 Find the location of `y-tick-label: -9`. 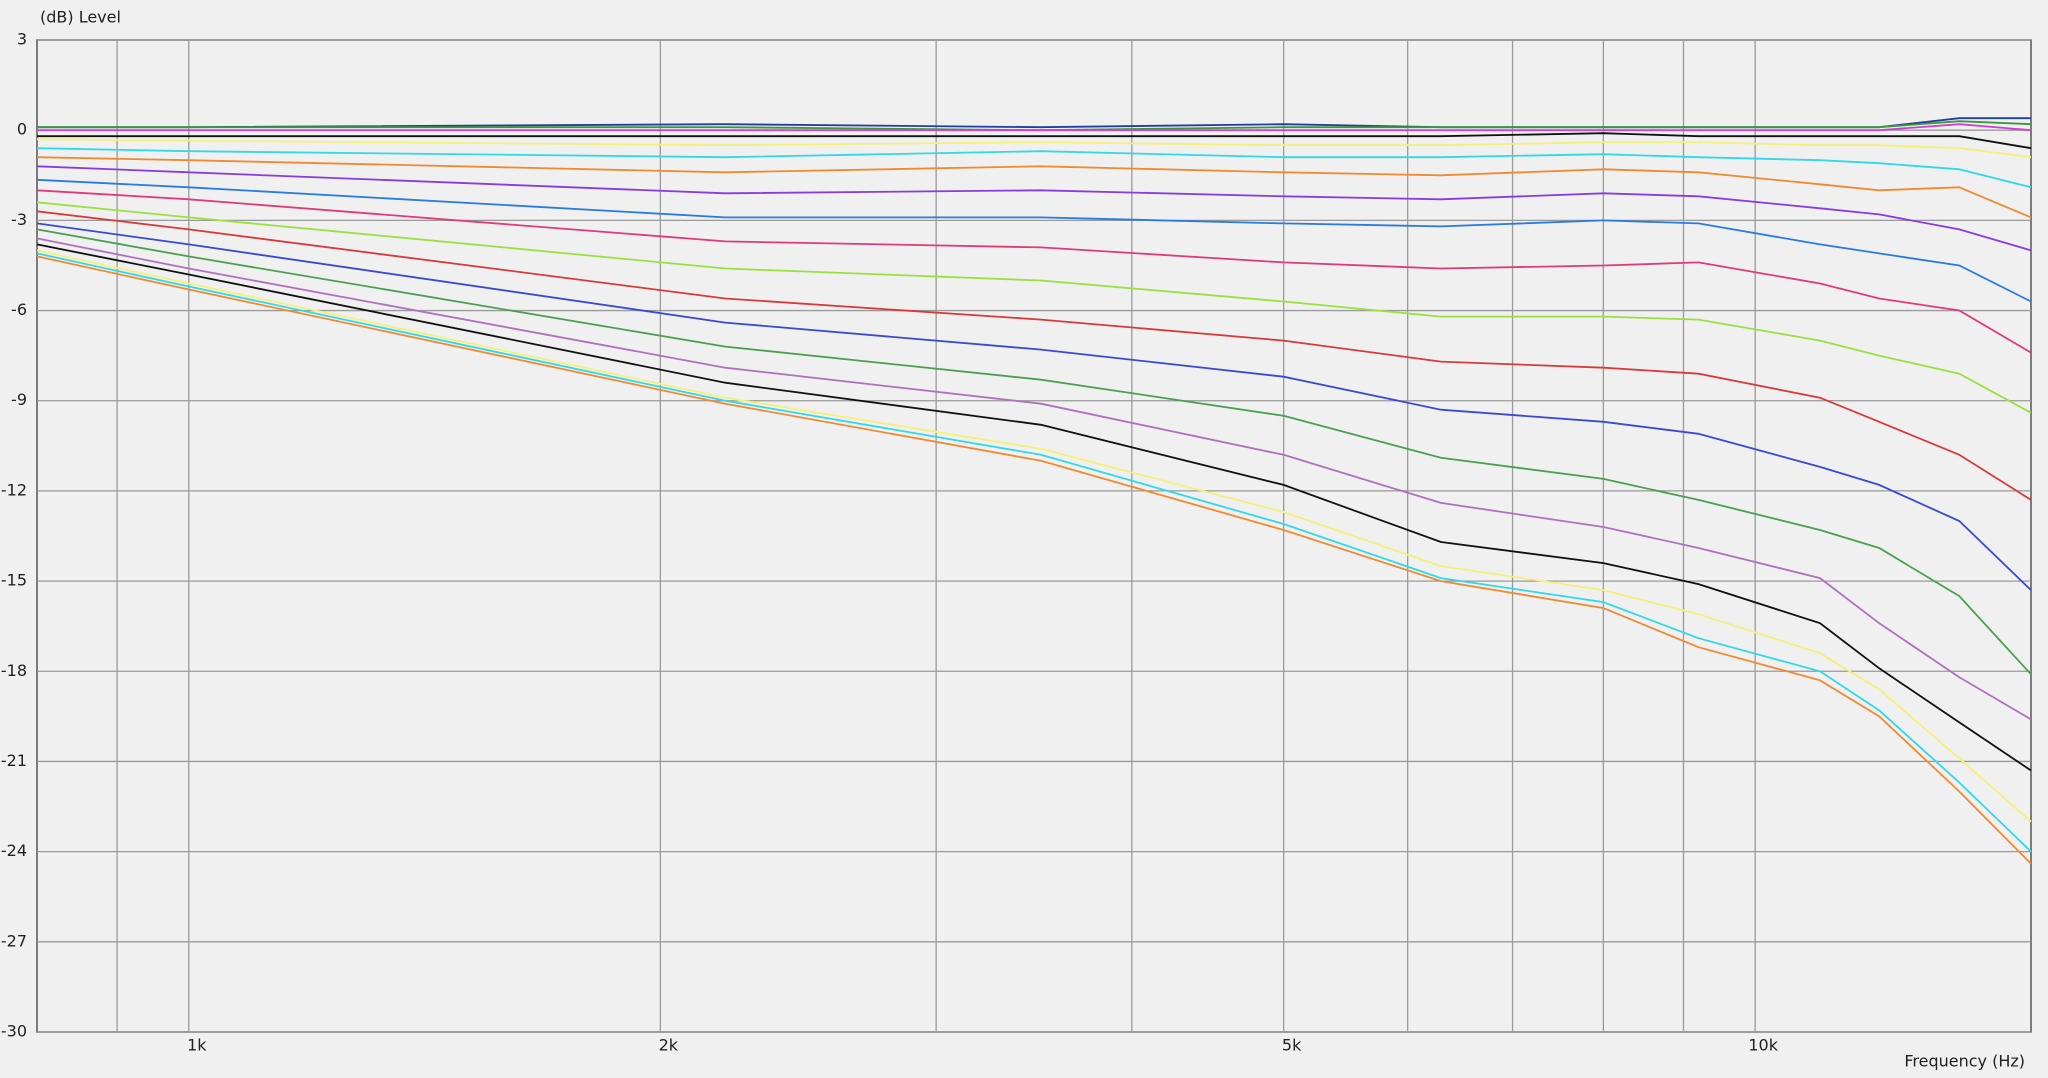

y-tick-label: -9 is located at coordinates (19, 399).